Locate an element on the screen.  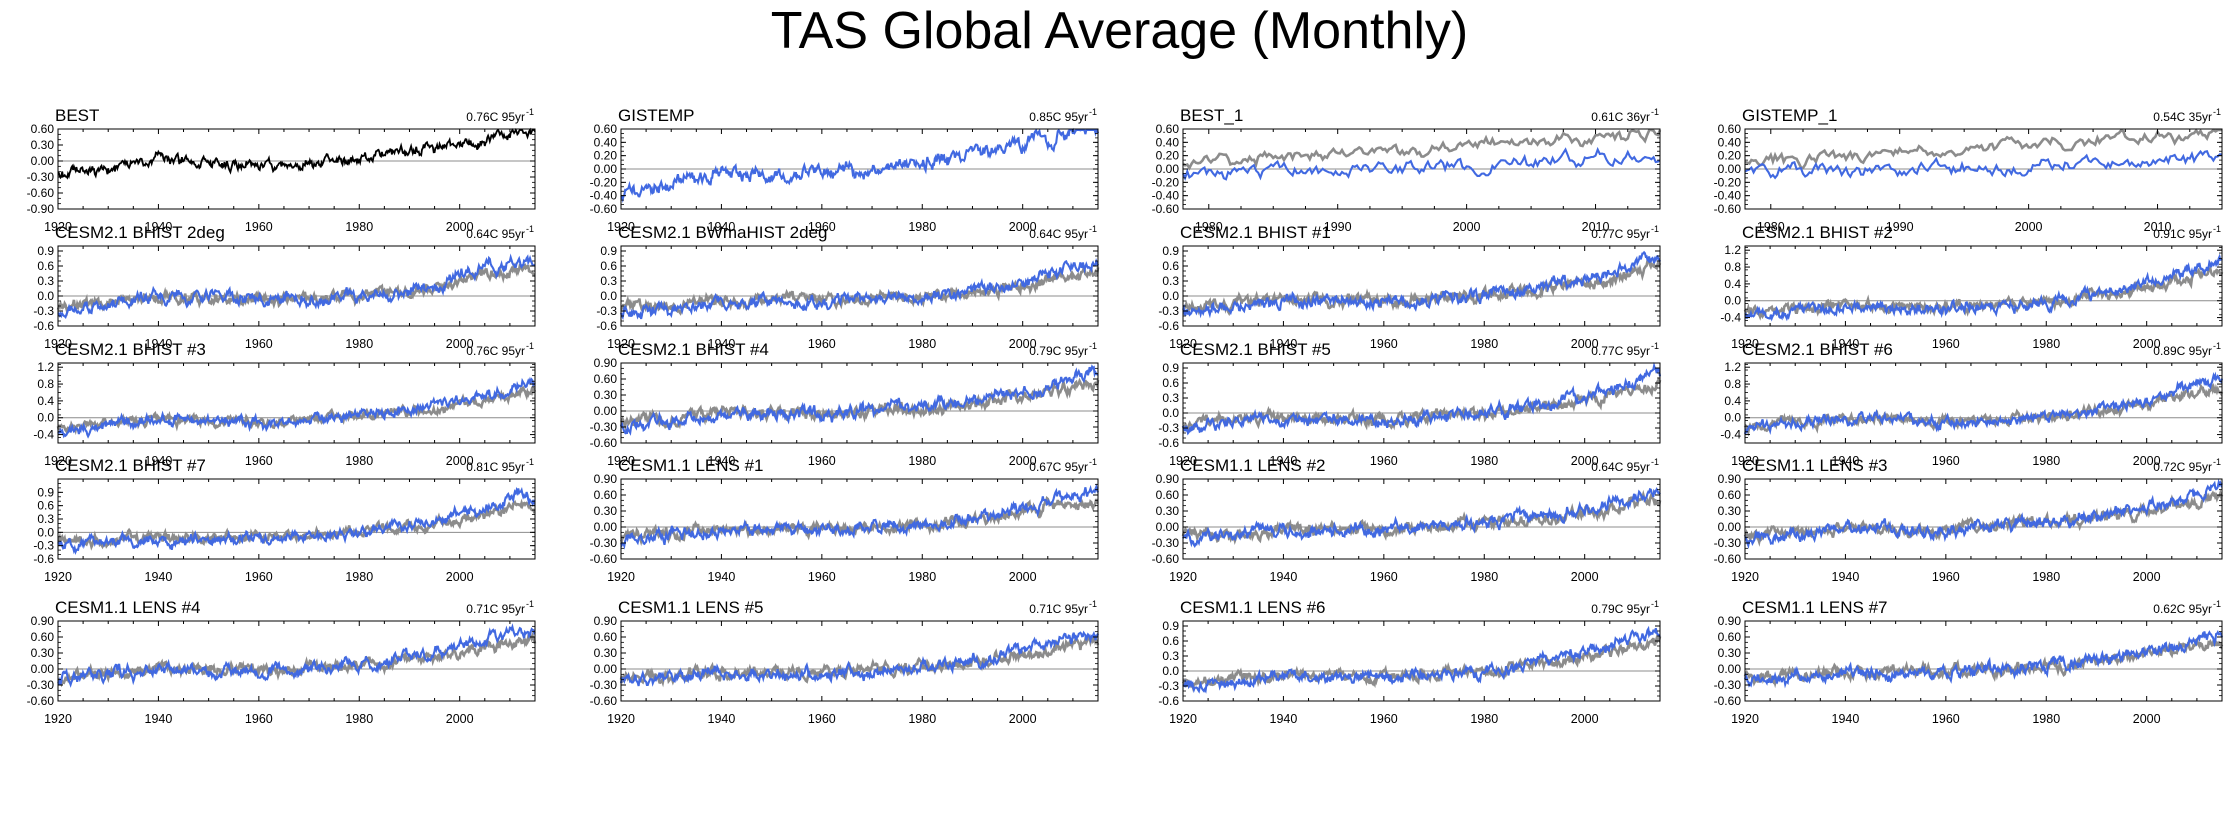
panel-title: CESM1.1 LENS #6 is located at coordinates (1253, 607).